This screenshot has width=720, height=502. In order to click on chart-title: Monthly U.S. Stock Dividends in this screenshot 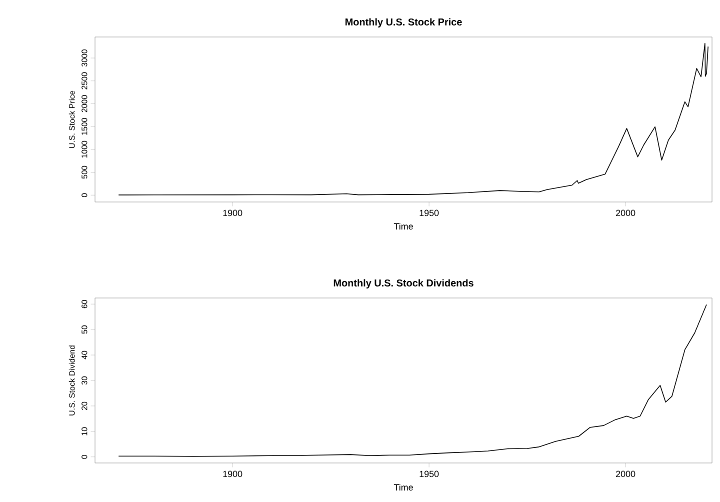, I will do `click(404, 283)`.